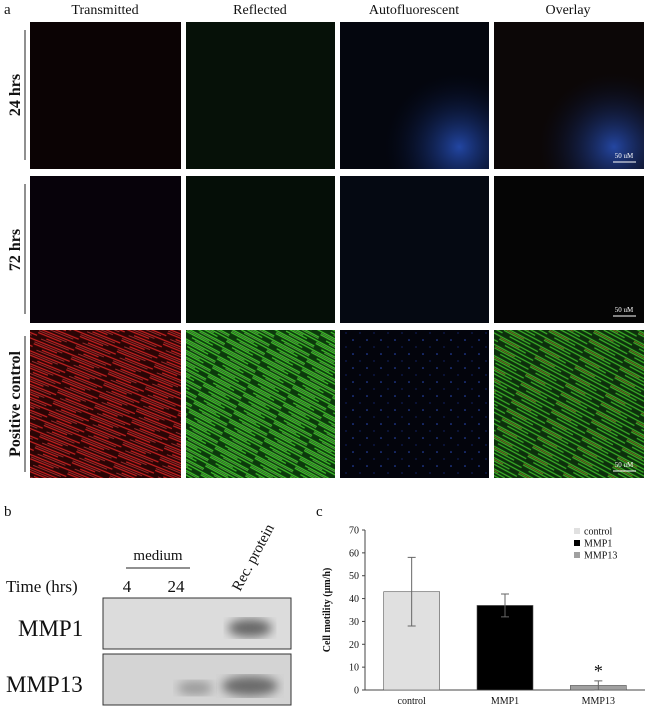 Image resolution: width=650 pixels, height=711 pixels. What do you see at coordinates (8, 512) in the screenshot?
I see `panel-label: b` at bounding box center [8, 512].